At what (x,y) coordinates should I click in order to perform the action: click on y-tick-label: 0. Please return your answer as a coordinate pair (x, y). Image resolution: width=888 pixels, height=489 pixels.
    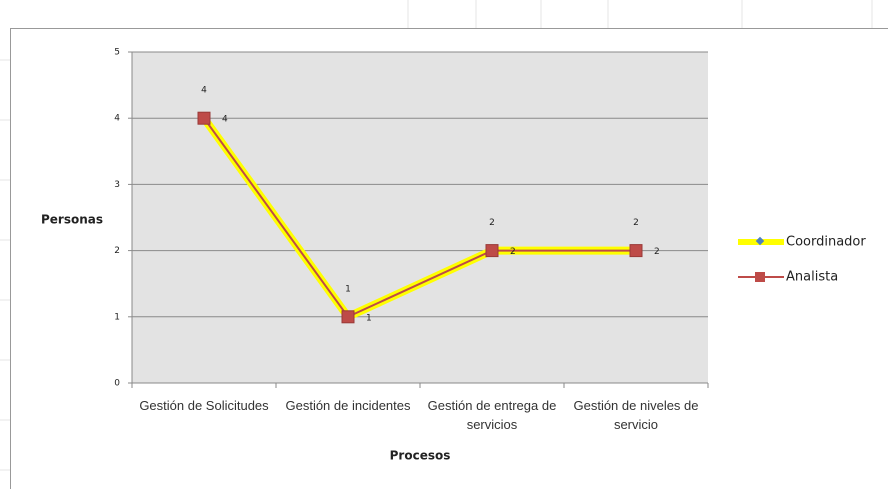
    Looking at the image, I should click on (117, 384).